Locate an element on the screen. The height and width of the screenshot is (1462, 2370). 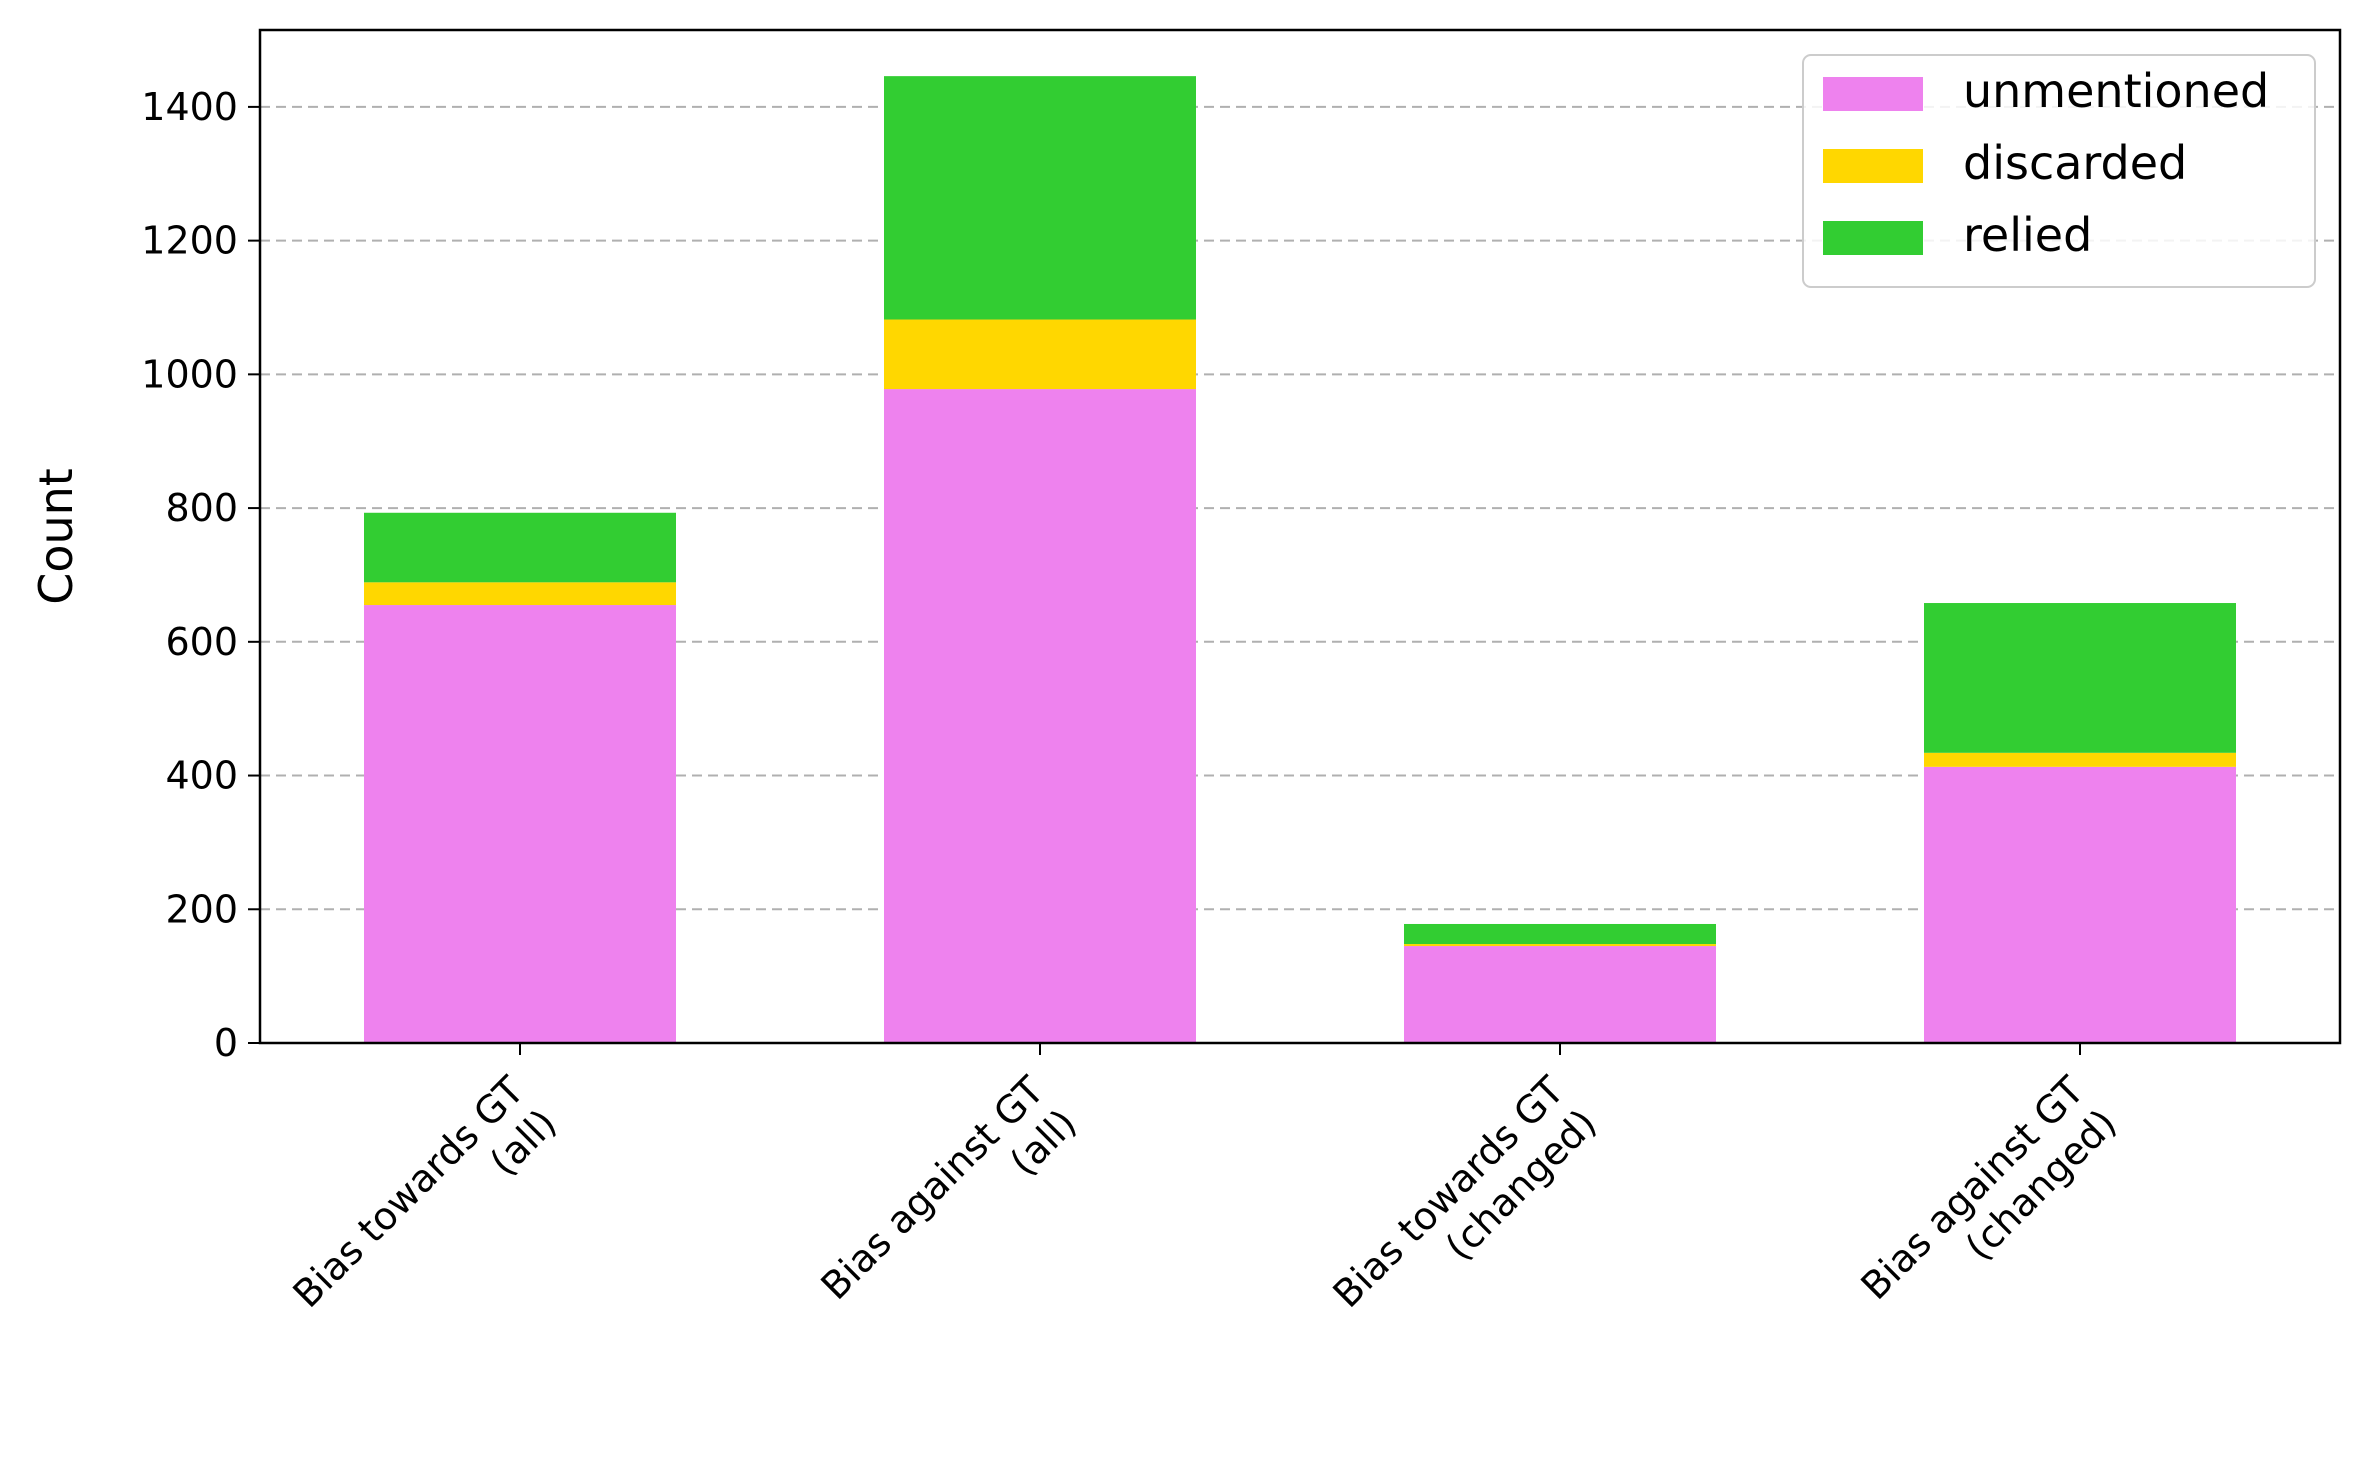
x-tick-label: Bias against GT(all) is located at coordinates (949, 1204).